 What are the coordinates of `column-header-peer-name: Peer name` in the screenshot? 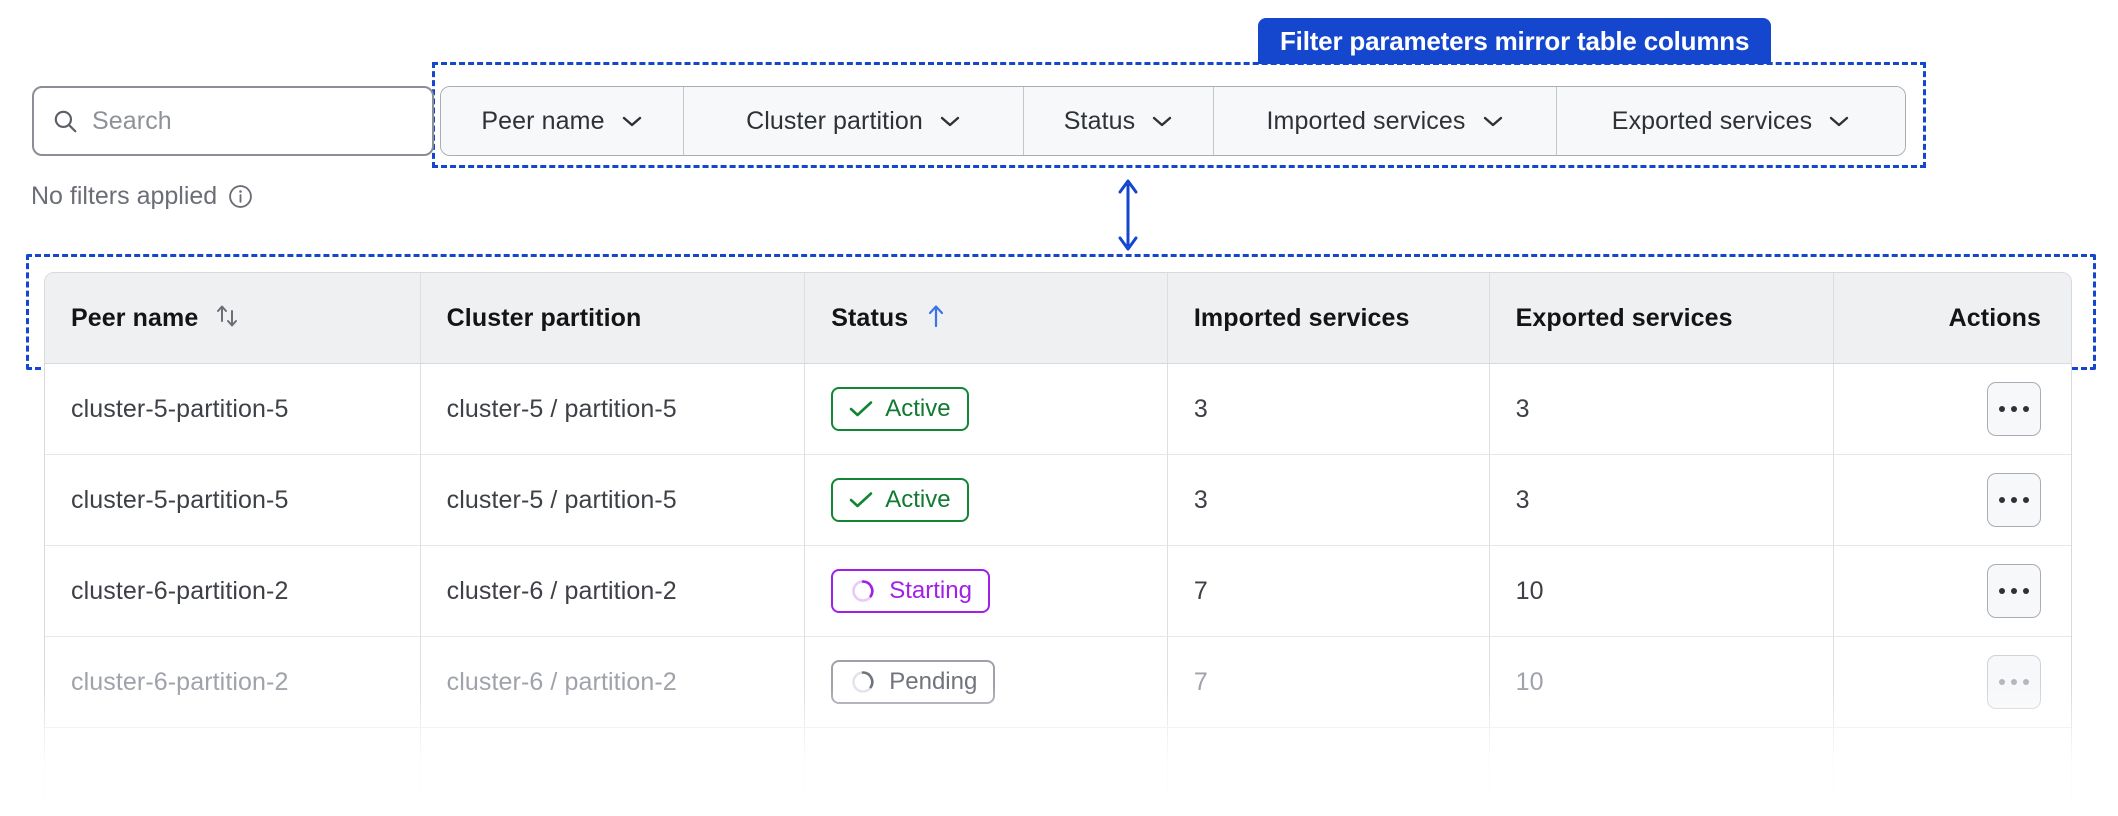 It's located at (233, 318).